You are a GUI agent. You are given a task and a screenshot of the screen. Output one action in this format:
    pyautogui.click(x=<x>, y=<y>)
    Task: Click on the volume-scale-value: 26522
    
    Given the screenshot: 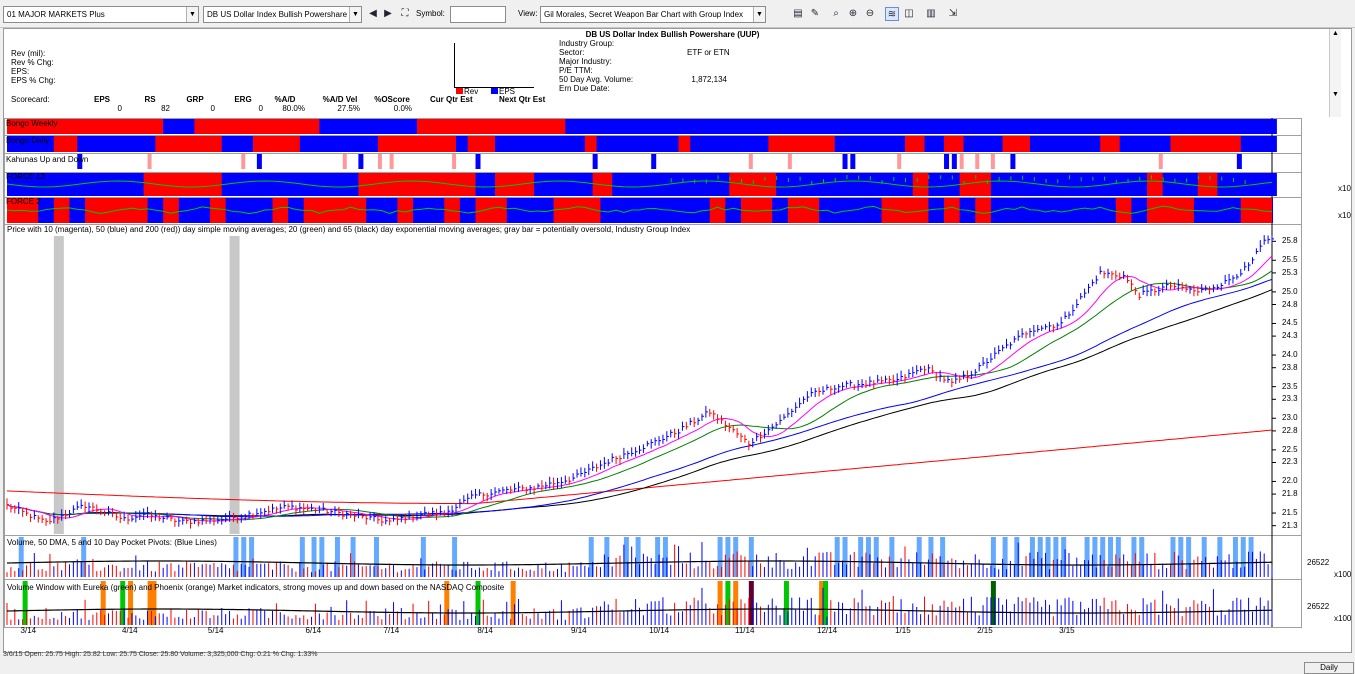 What is the action you would take?
    pyautogui.click(x=1318, y=562)
    